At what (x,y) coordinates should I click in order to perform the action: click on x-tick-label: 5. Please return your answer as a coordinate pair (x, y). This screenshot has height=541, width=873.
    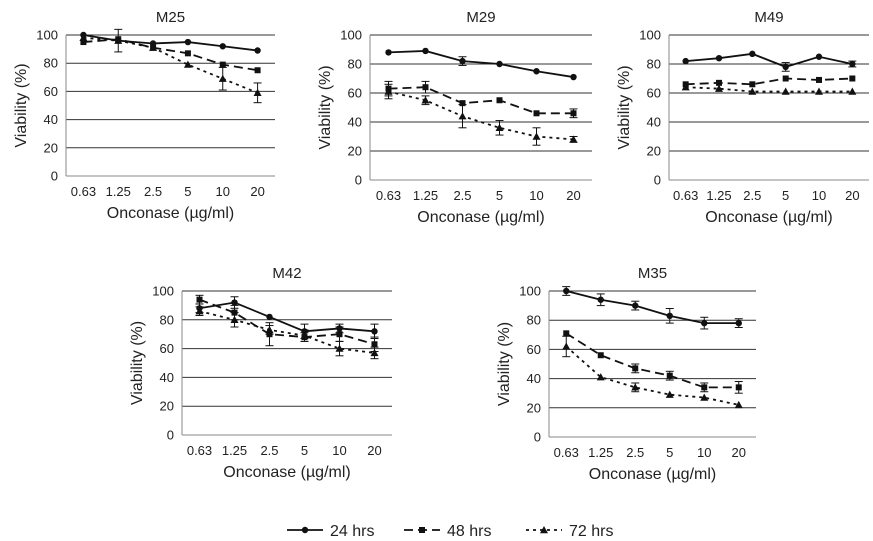
    Looking at the image, I should click on (669, 452).